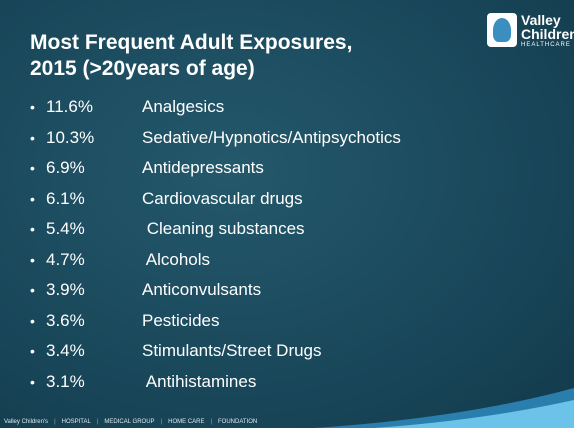 This screenshot has width=574, height=428. I want to click on item-label: Cardiovascular drugs, so click(222, 198).